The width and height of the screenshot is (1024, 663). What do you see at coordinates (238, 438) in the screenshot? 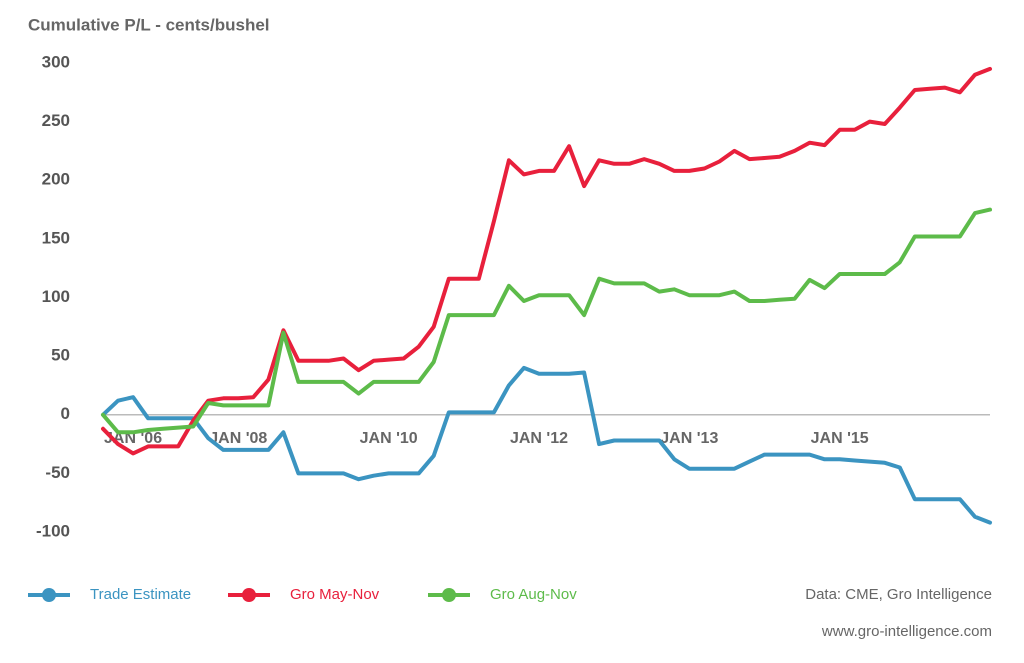
I see `x-tick-label: JAN '08` at bounding box center [238, 438].